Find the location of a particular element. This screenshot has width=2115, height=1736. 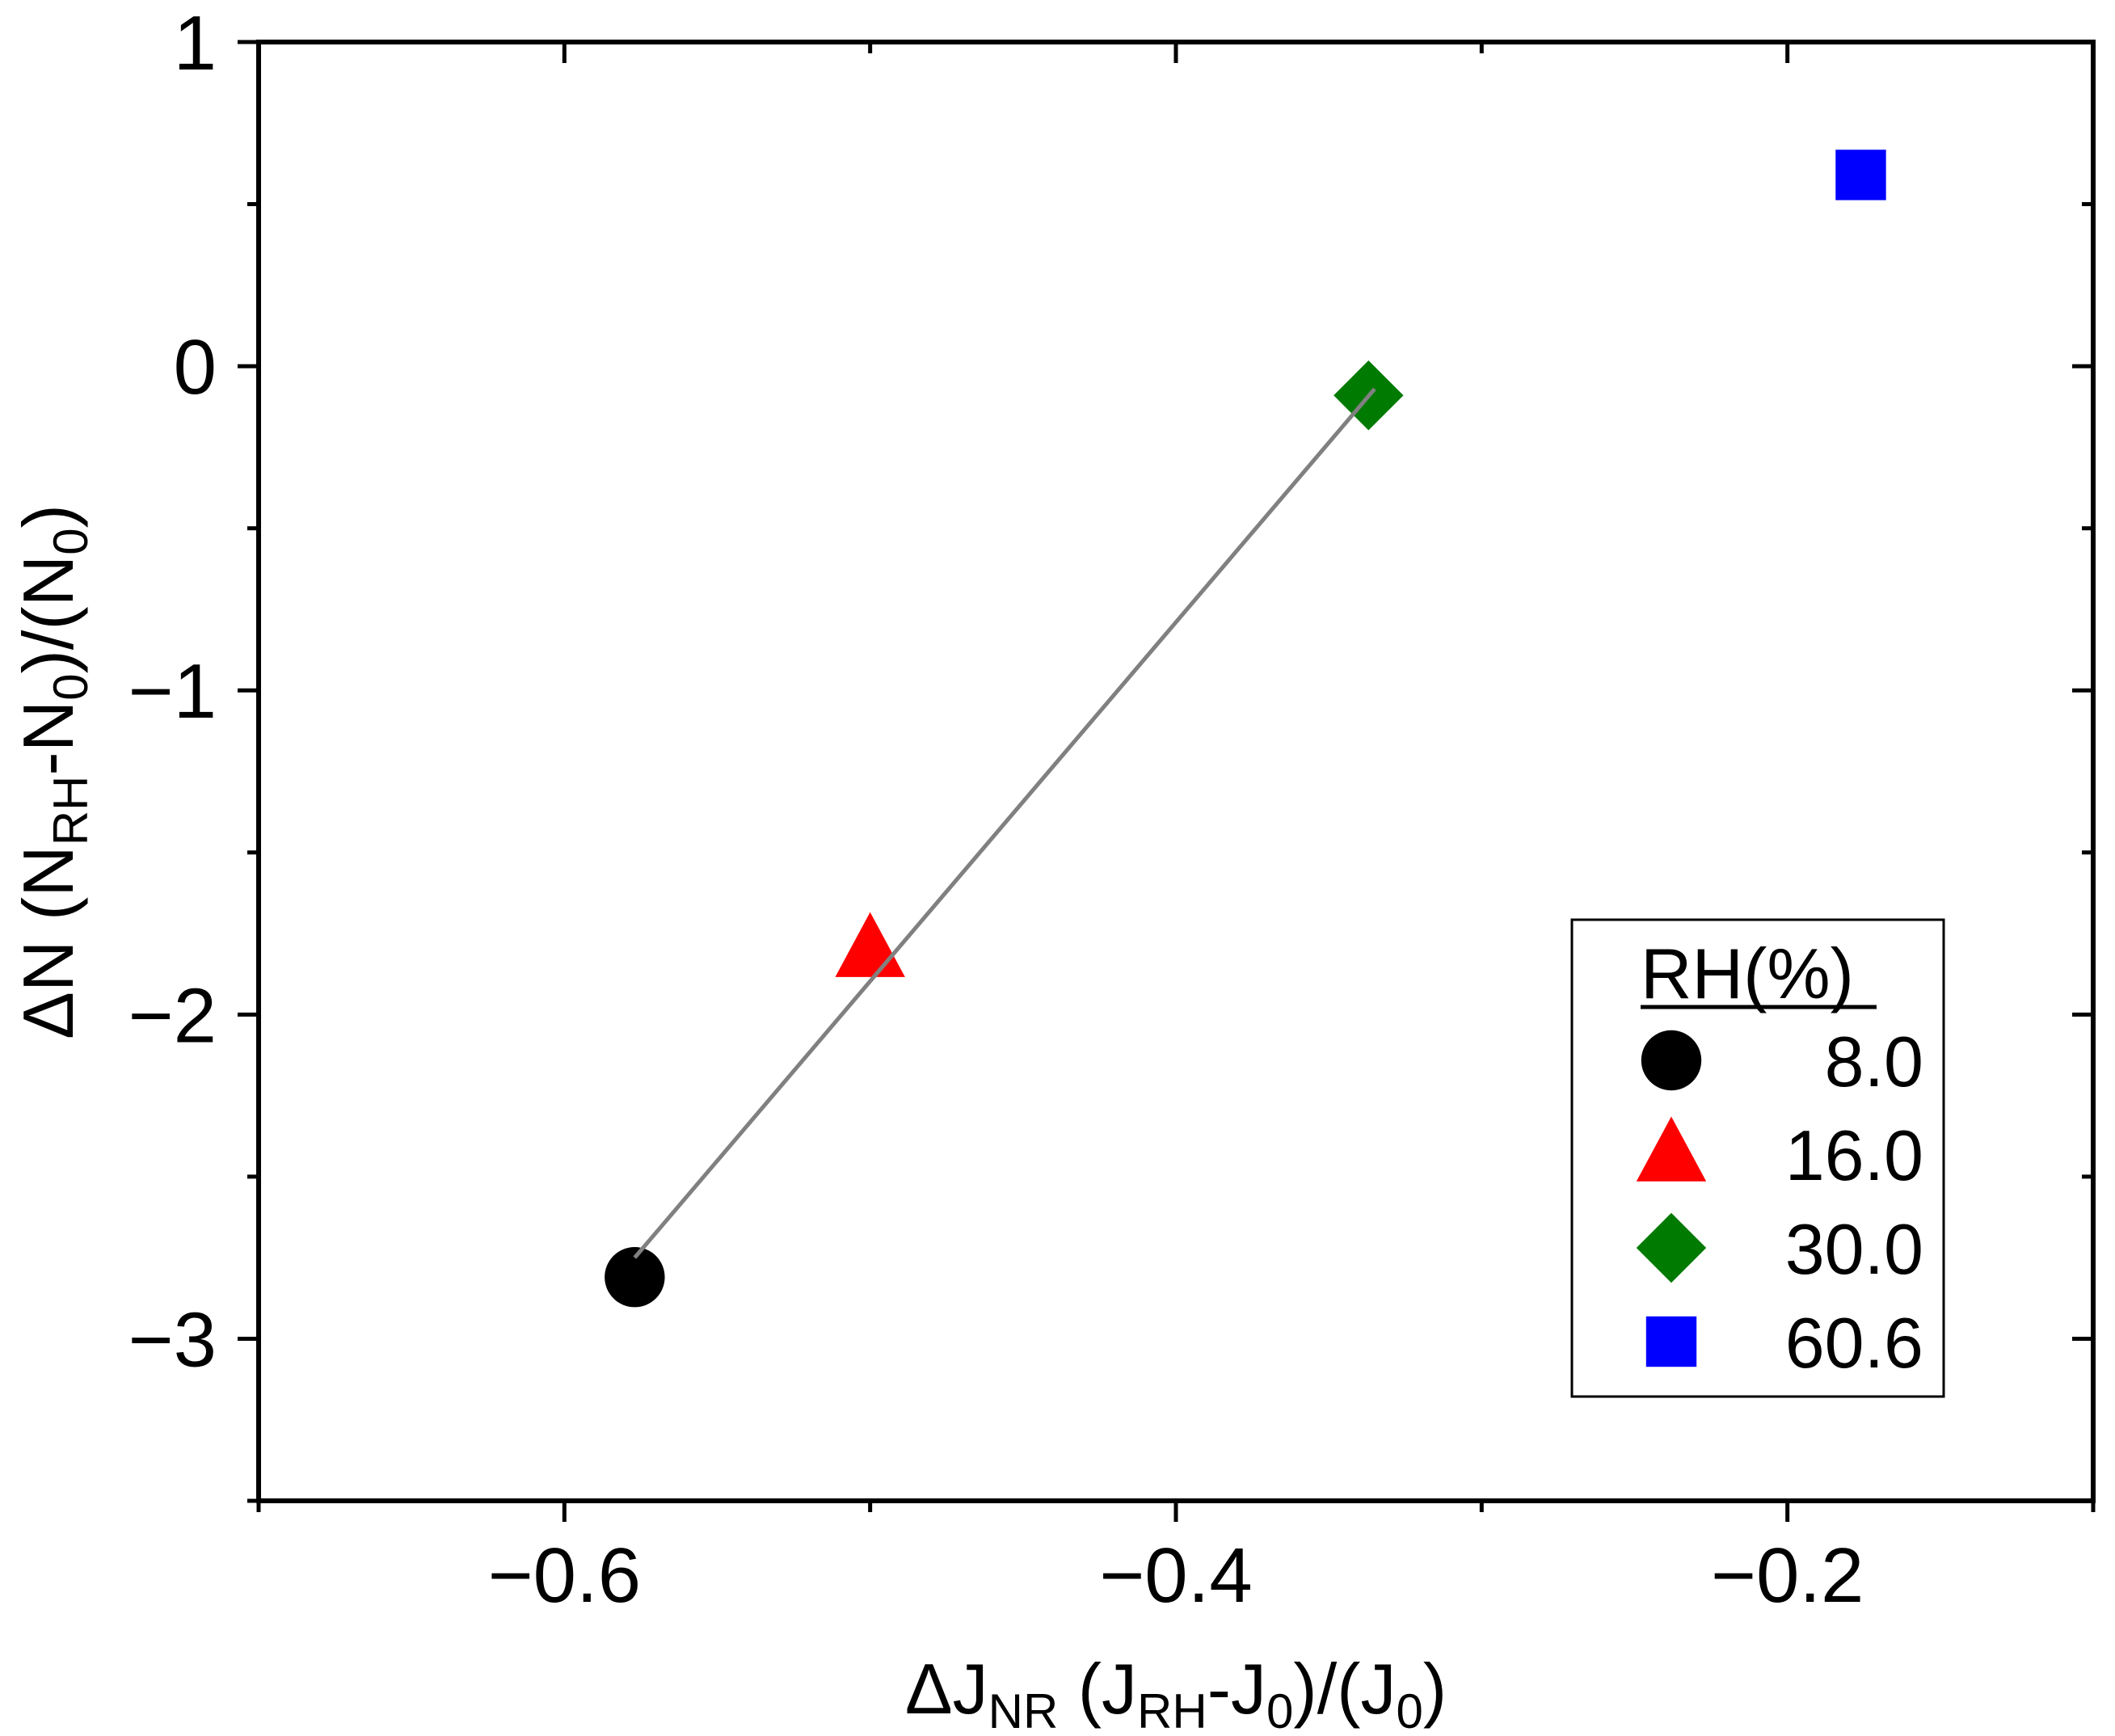

legend-marker-square is located at coordinates (1671, 1341).